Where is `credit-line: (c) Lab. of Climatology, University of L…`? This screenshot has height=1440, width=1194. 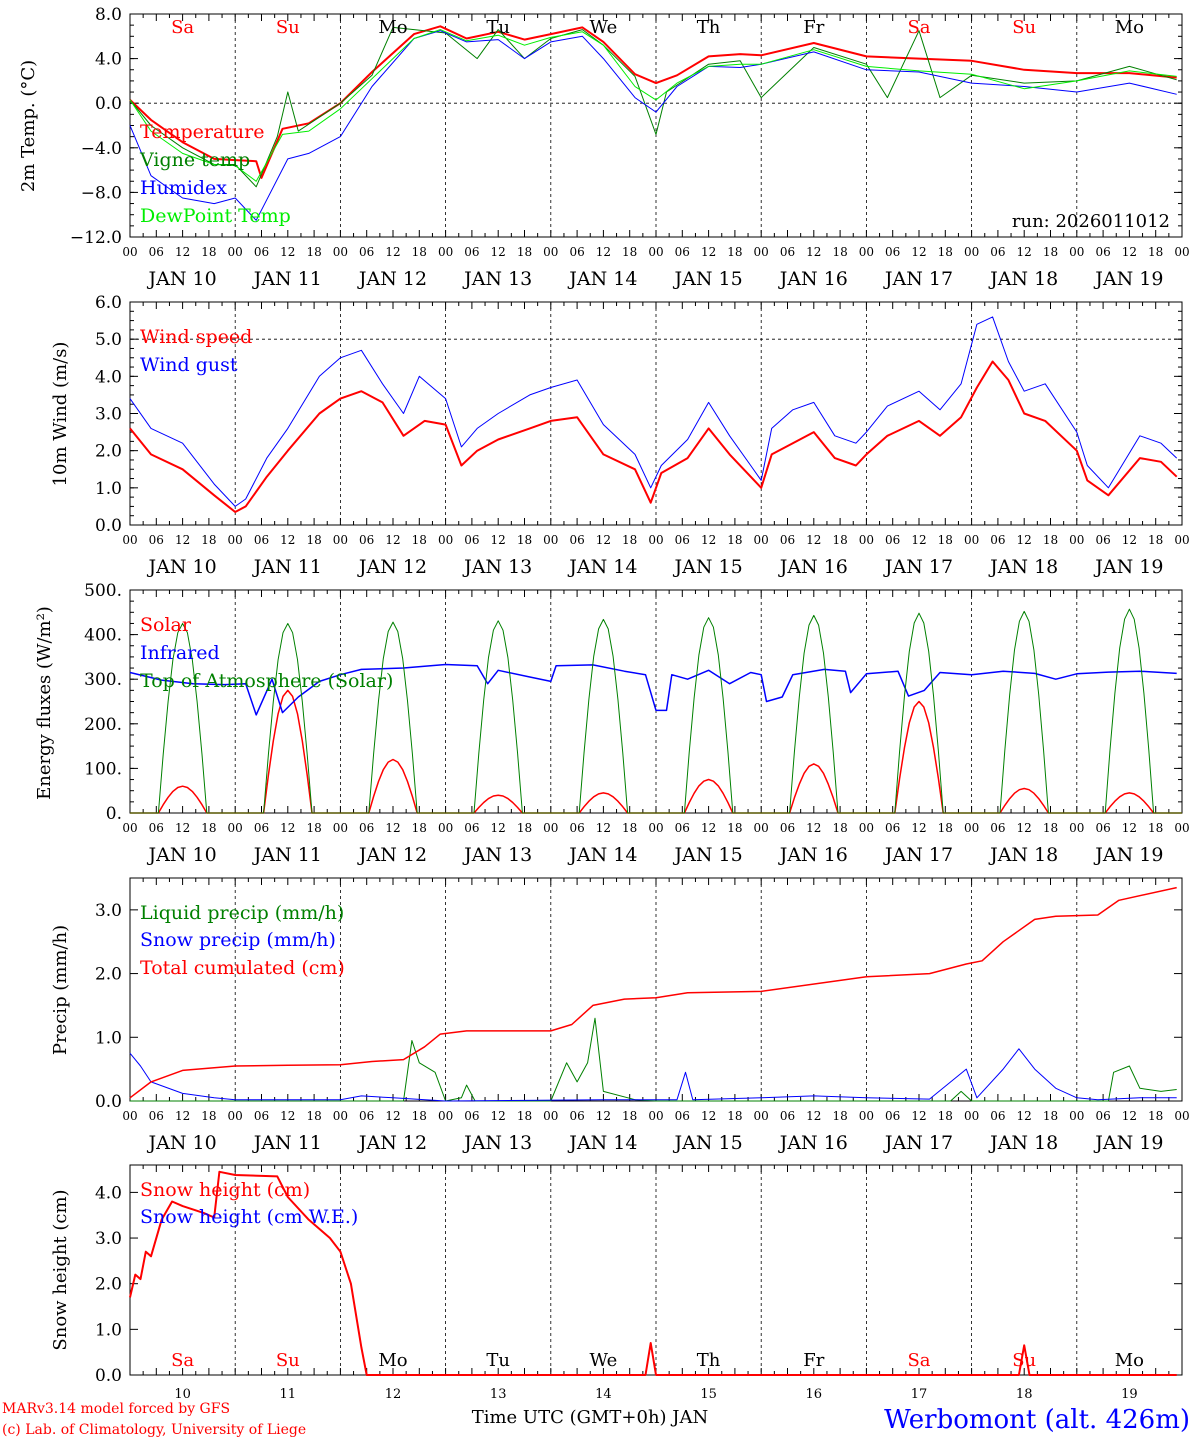 credit-line: (c) Lab. of Climatology, University of L… is located at coordinates (154, 1430).